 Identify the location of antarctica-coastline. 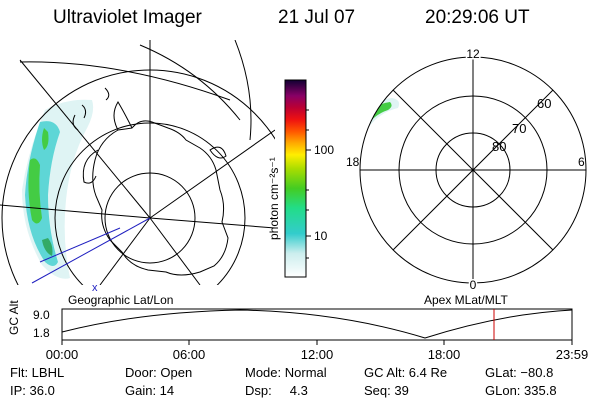
(160, 198).